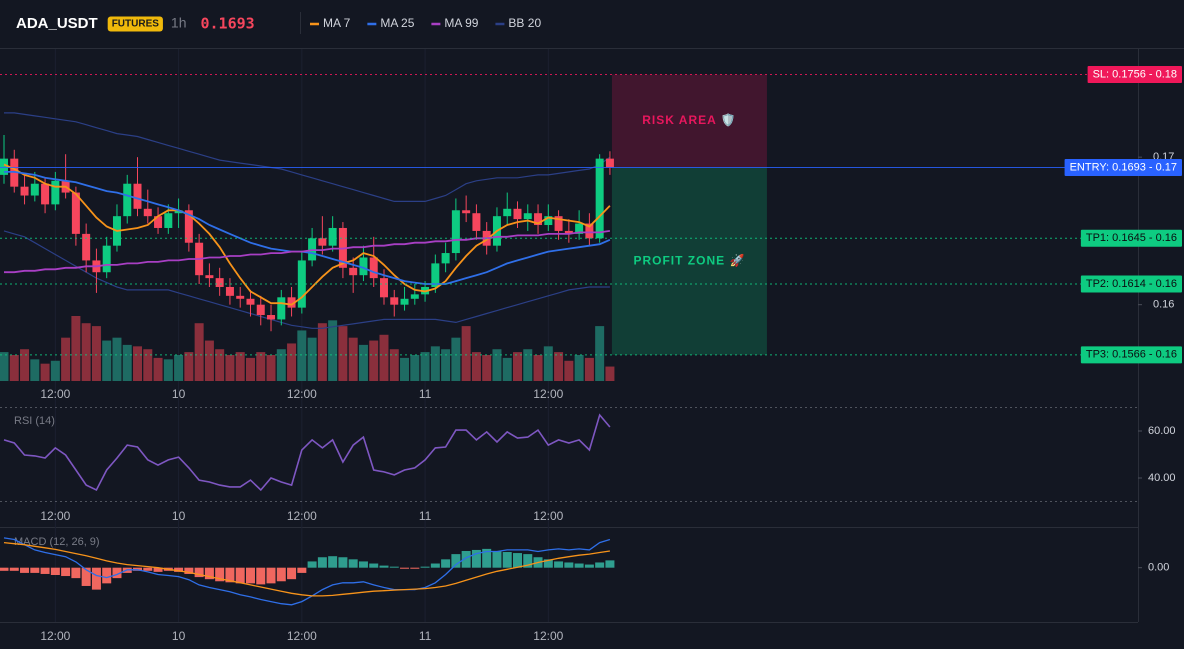  I want to click on legend-label: MA 99, so click(461, 23).